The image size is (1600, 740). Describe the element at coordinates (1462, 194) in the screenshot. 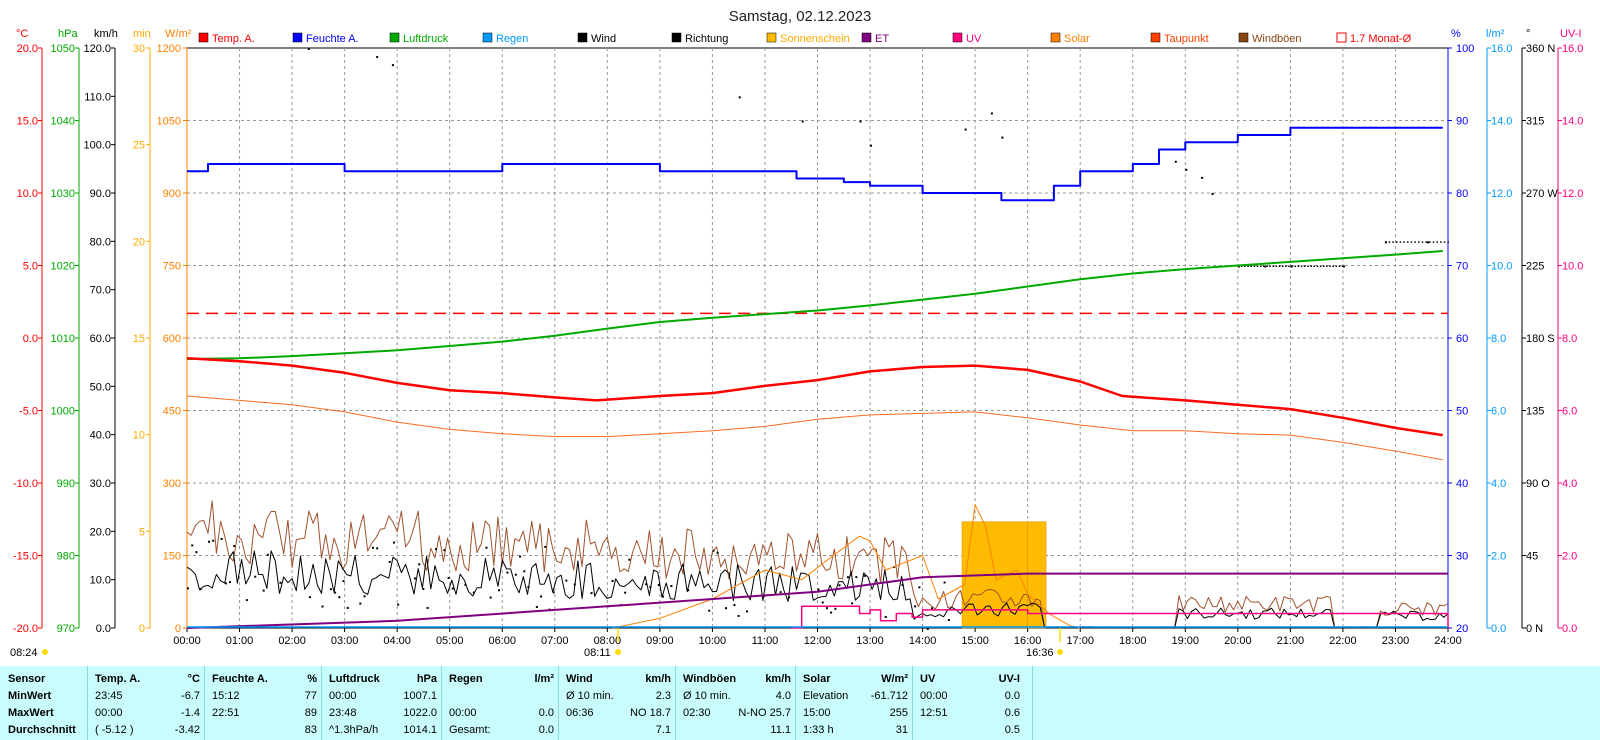

I see `pct-axis-tick-label: 80` at that location.